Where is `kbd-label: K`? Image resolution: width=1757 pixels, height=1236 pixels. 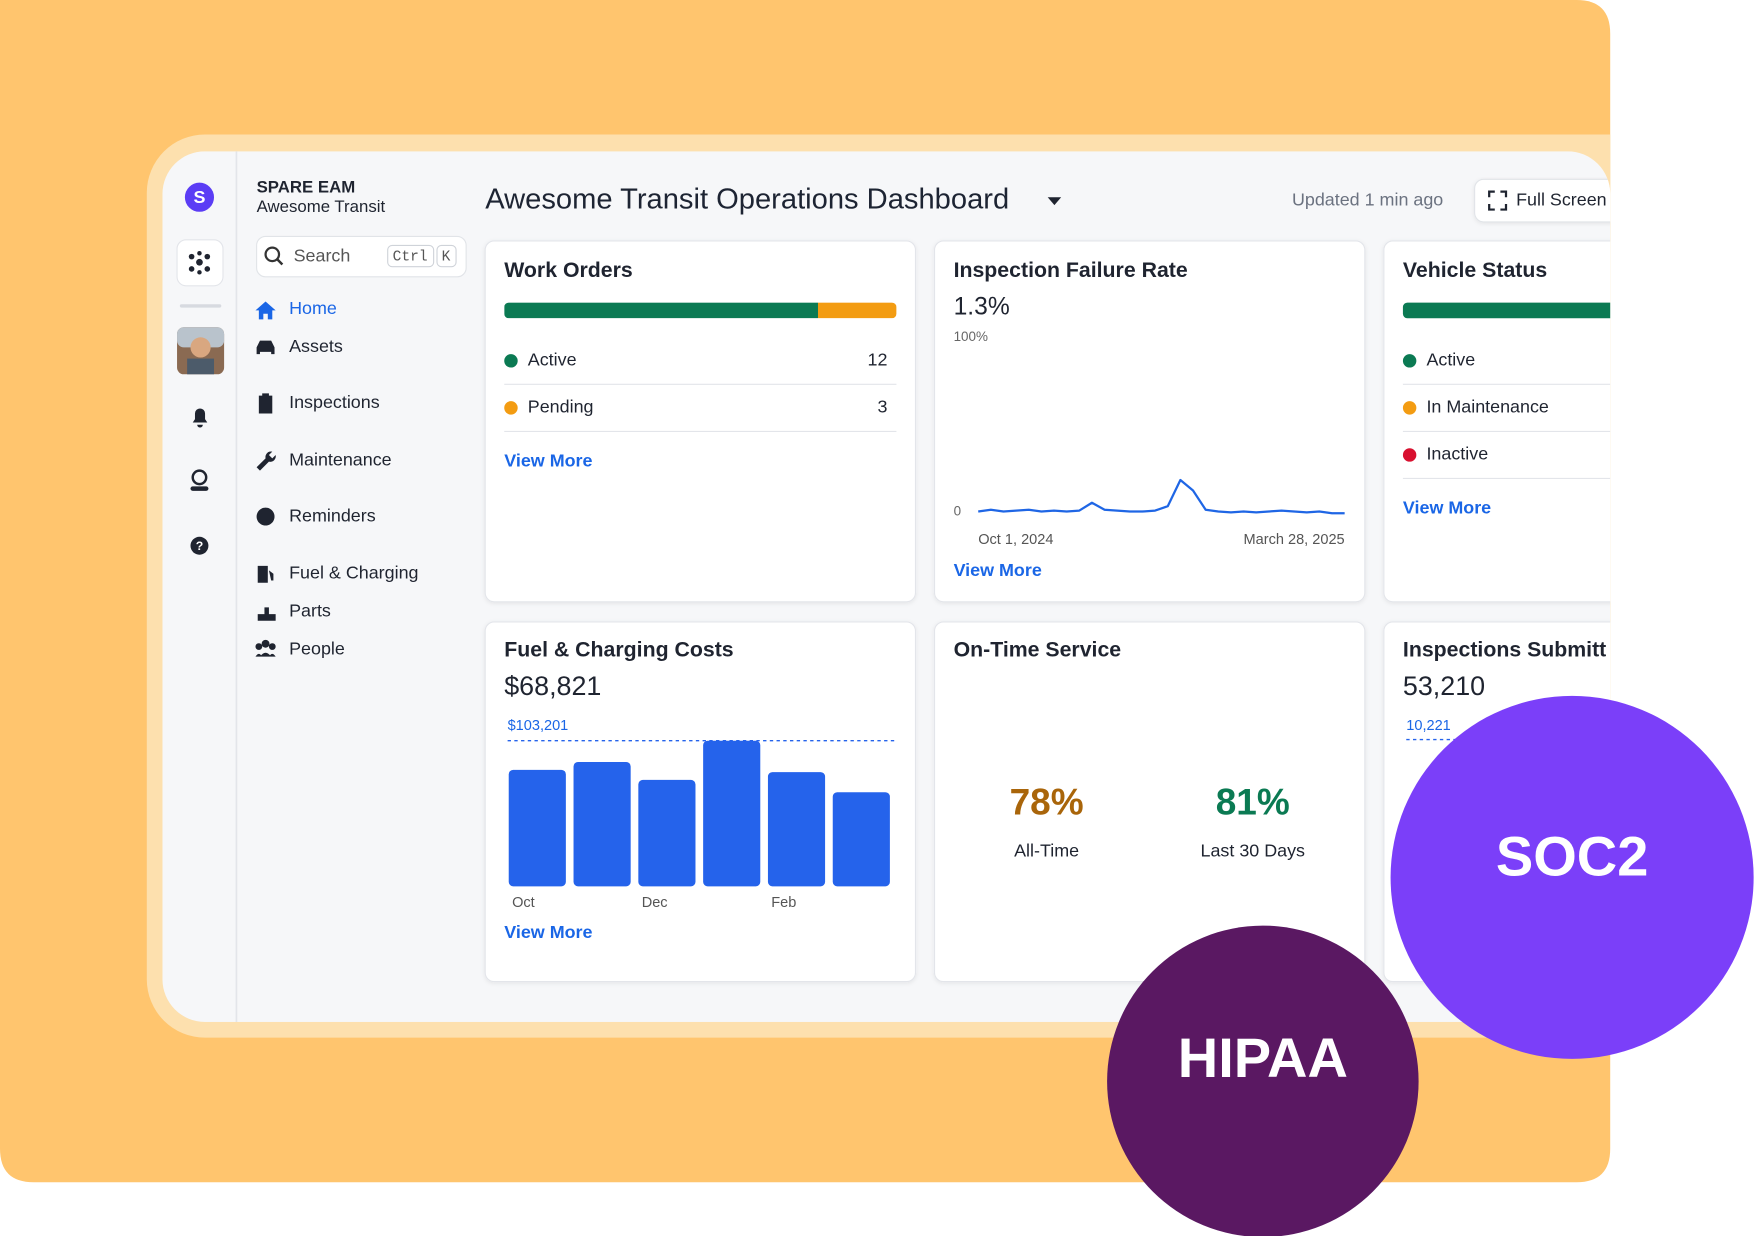
kbd-label: K is located at coordinates (446, 257).